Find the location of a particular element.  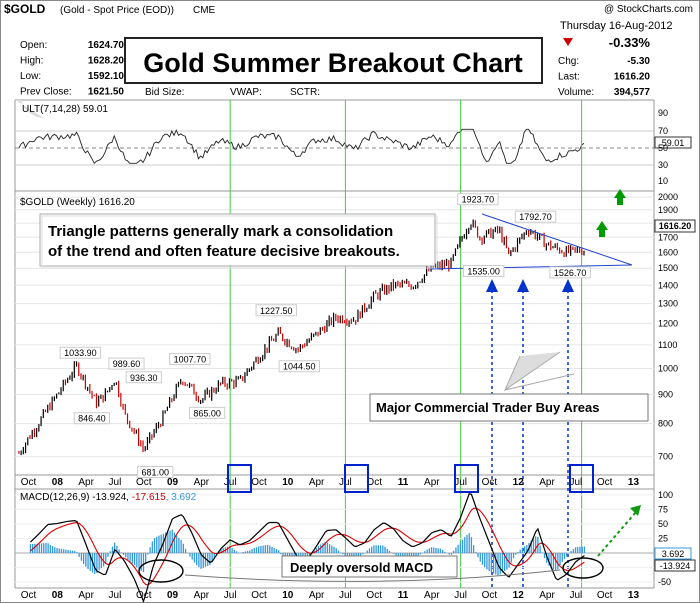

price-tick-label: 1100 is located at coordinates (667, 345).